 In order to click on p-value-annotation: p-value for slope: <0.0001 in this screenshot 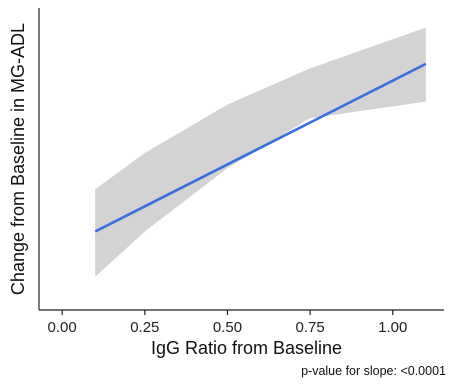, I will do `click(373, 371)`.